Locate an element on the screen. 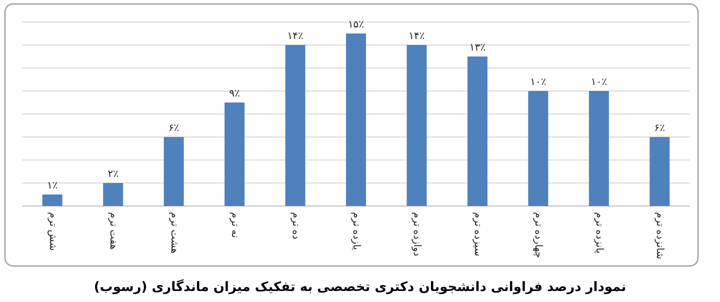  x-tick-label: چهارده ترم is located at coordinates (538, 235).